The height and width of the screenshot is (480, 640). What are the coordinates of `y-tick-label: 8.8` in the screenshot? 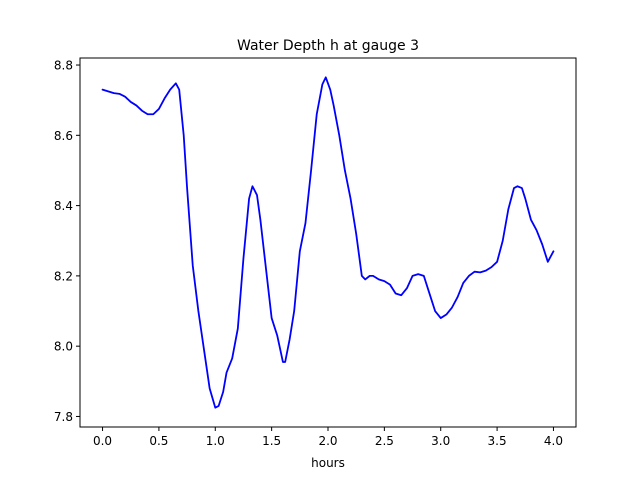 It's located at (63, 66).